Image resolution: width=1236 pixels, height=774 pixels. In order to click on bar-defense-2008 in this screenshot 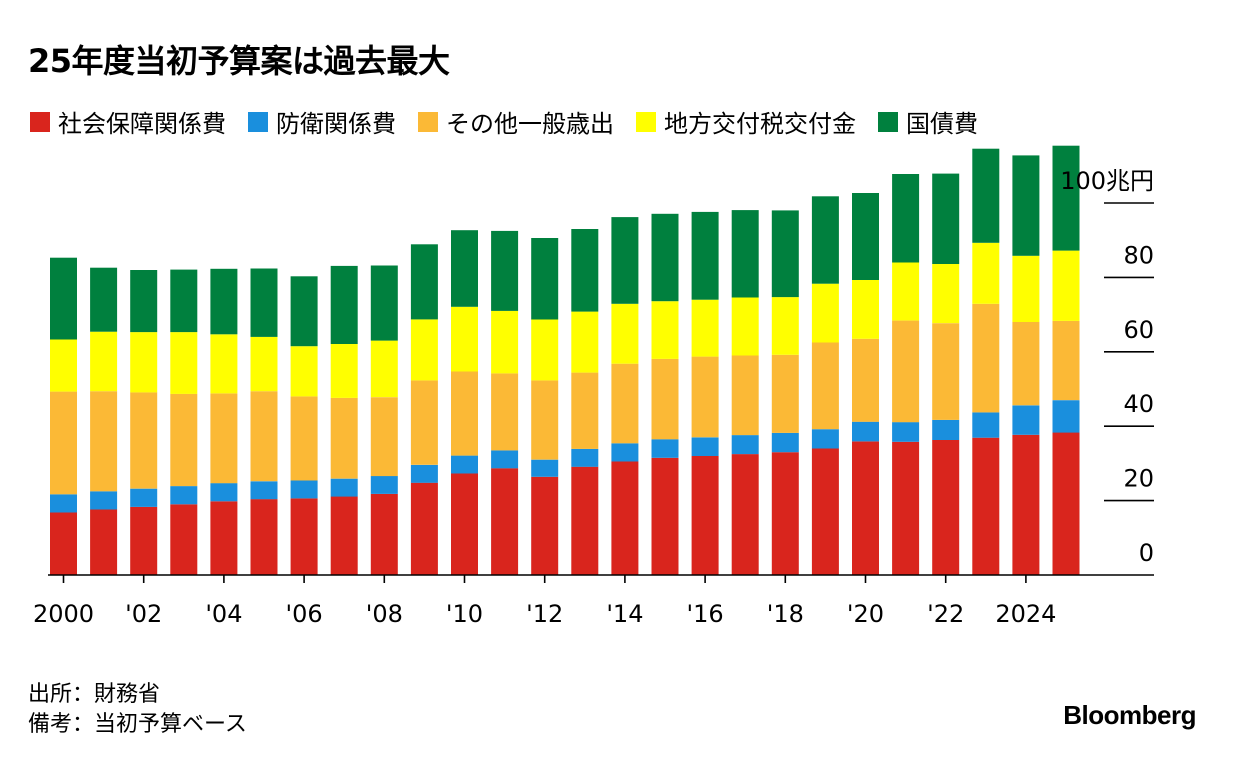, I will do `click(384, 485)`.